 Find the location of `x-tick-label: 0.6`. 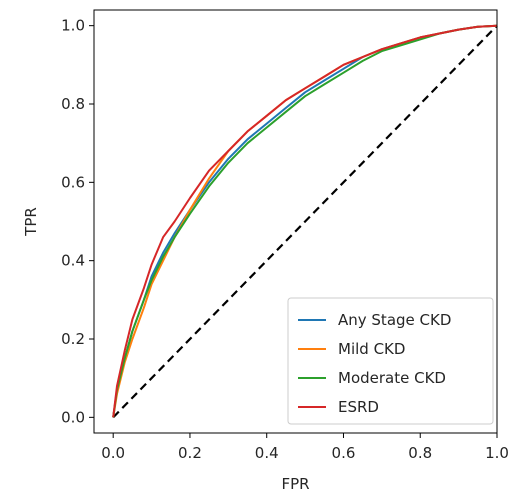

x-tick-label: 0.6 is located at coordinates (344, 453).